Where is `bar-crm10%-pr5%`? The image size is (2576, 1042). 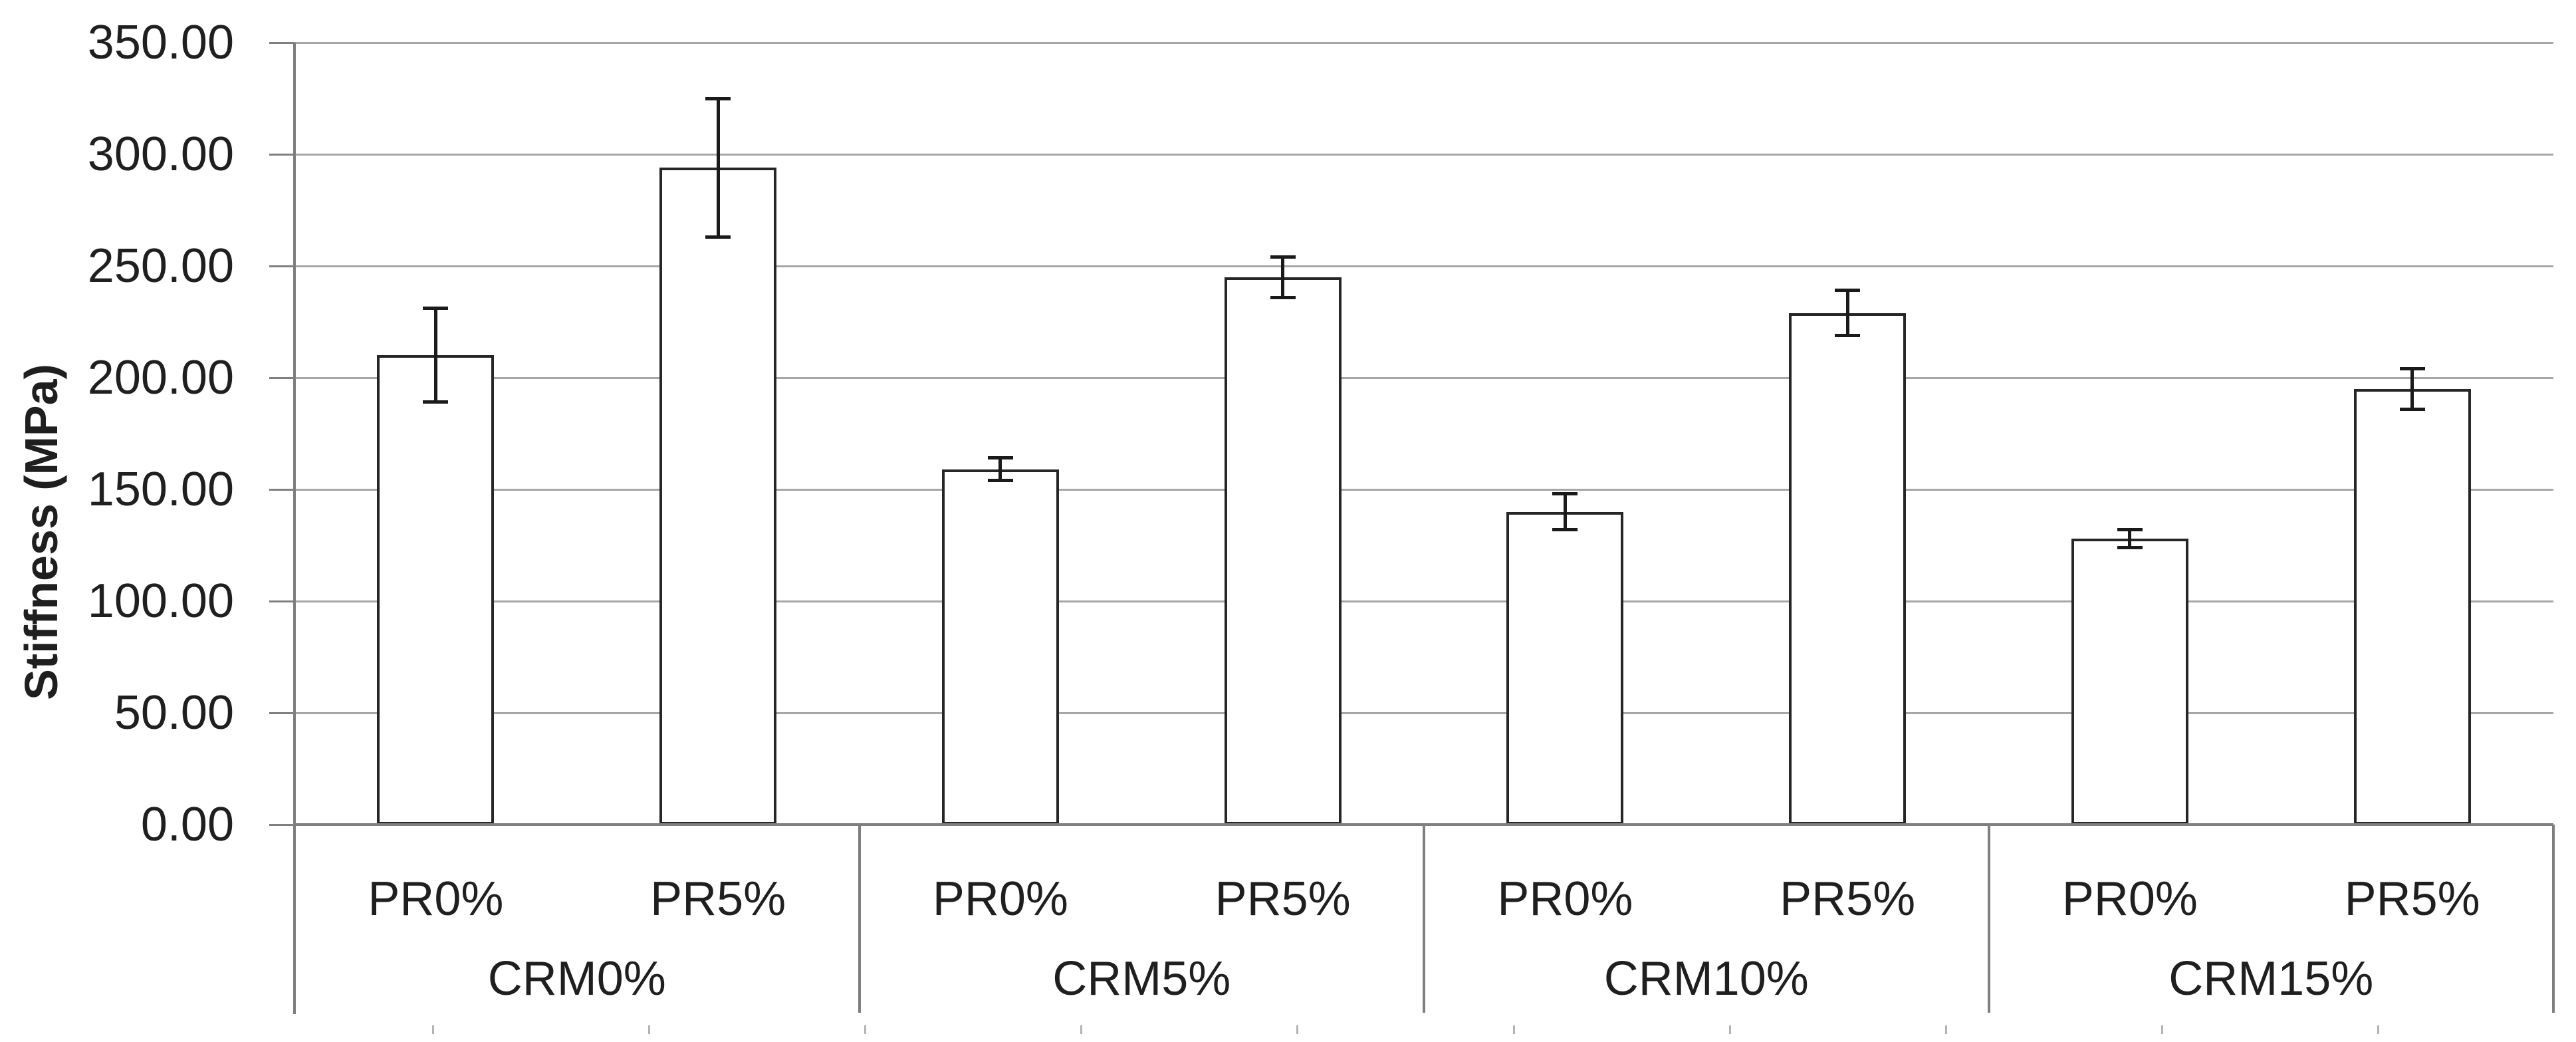
bar-crm10%-pr5% is located at coordinates (1848, 569).